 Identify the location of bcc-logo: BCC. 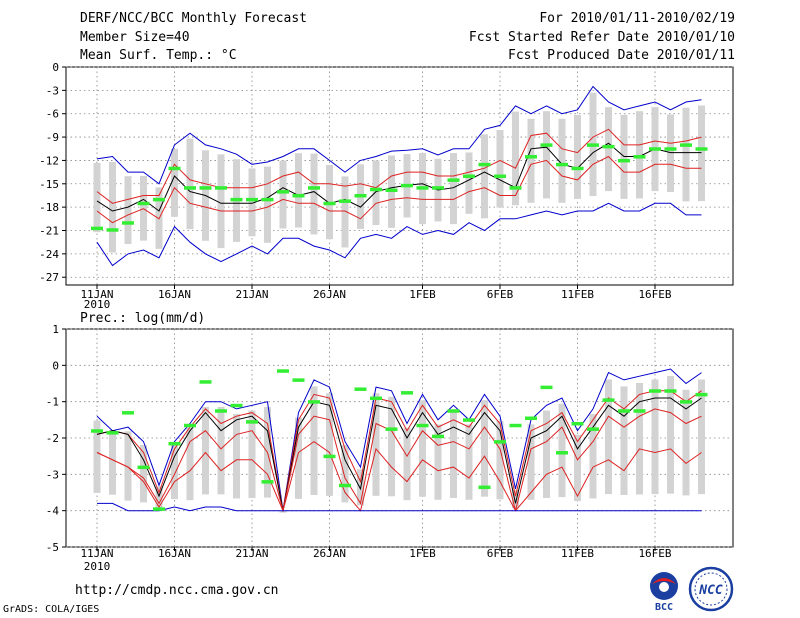
(664, 592).